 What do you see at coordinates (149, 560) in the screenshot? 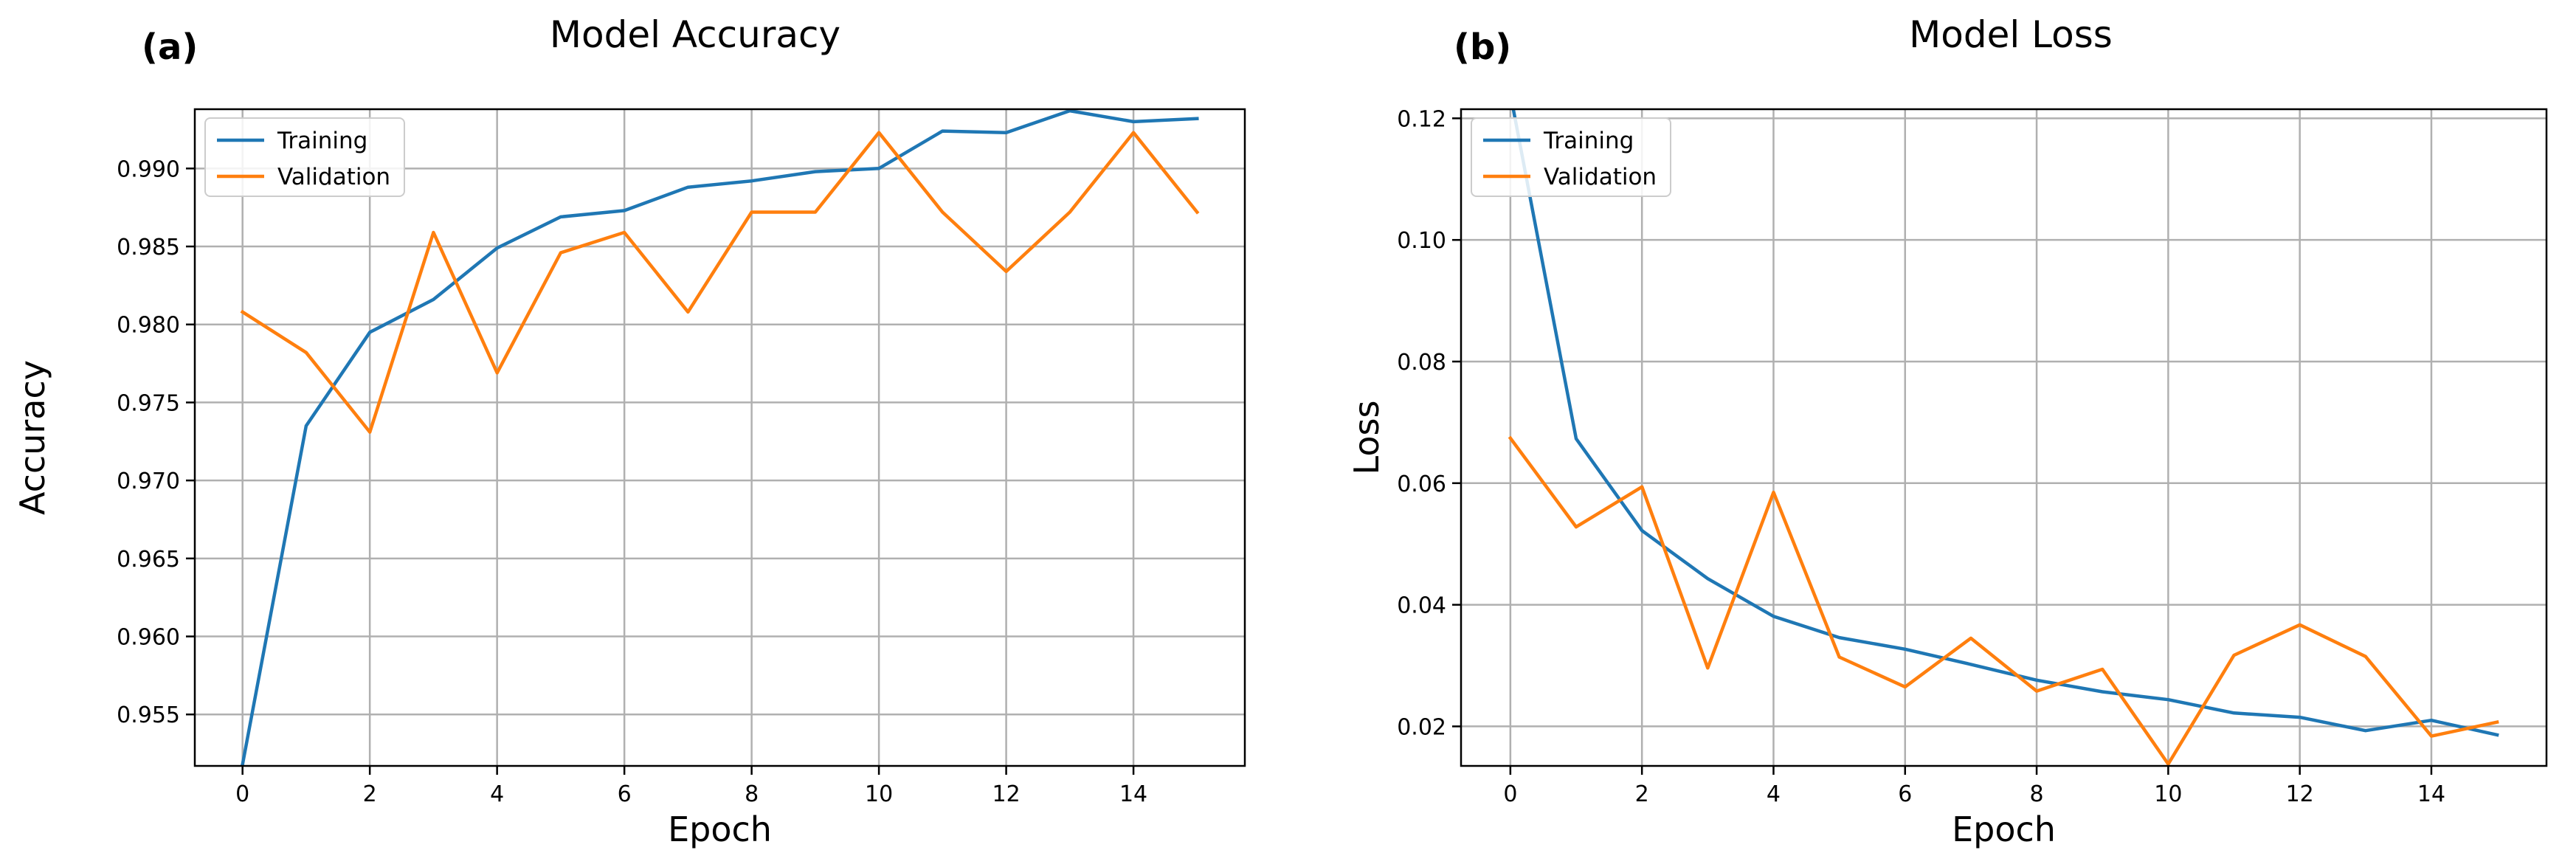
I see `y-tick-label: 0.965` at bounding box center [149, 560].